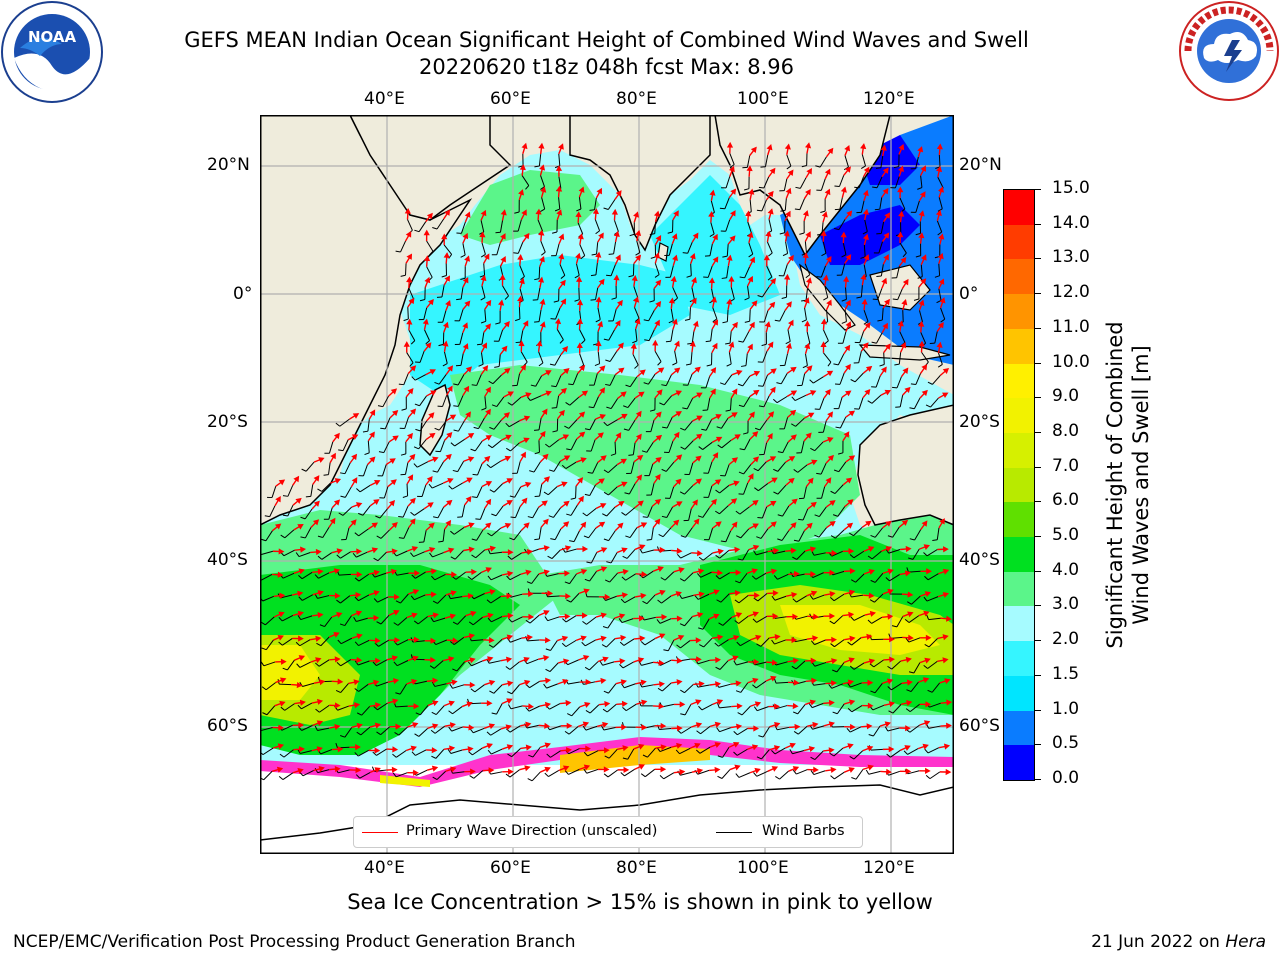 The image size is (1280, 960). What do you see at coordinates (763, 868) in the screenshot?
I see `lon-tick-bottom: 100°E` at bounding box center [763, 868].